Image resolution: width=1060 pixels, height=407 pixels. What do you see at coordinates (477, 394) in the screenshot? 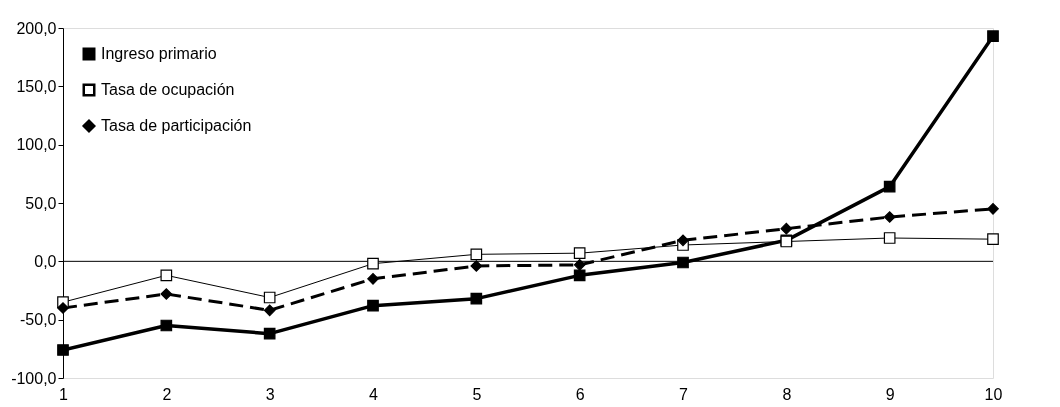
I see `x-tick-label: 5` at bounding box center [477, 394].